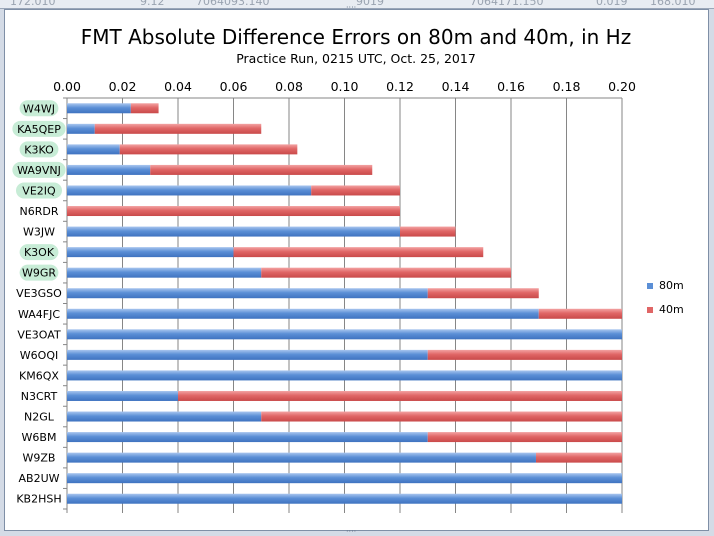 This screenshot has width=714, height=536. I want to click on bar-40m-wa9vnj, so click(261, 169).